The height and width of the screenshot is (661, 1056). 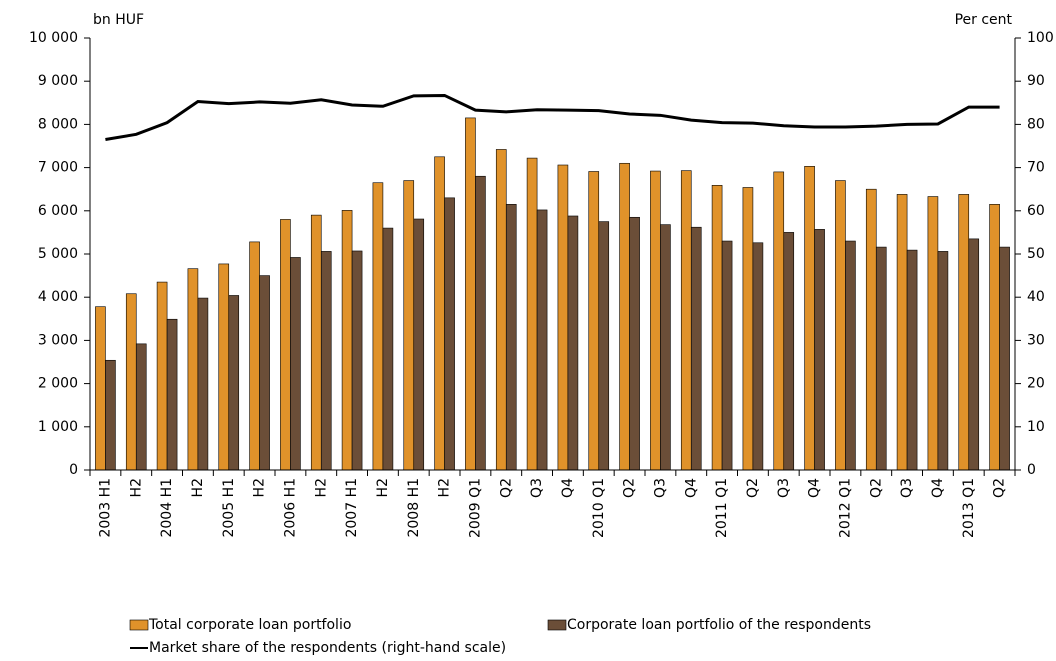 I want to click on y2-tick-label: 80, so click(x=1036, y=124).